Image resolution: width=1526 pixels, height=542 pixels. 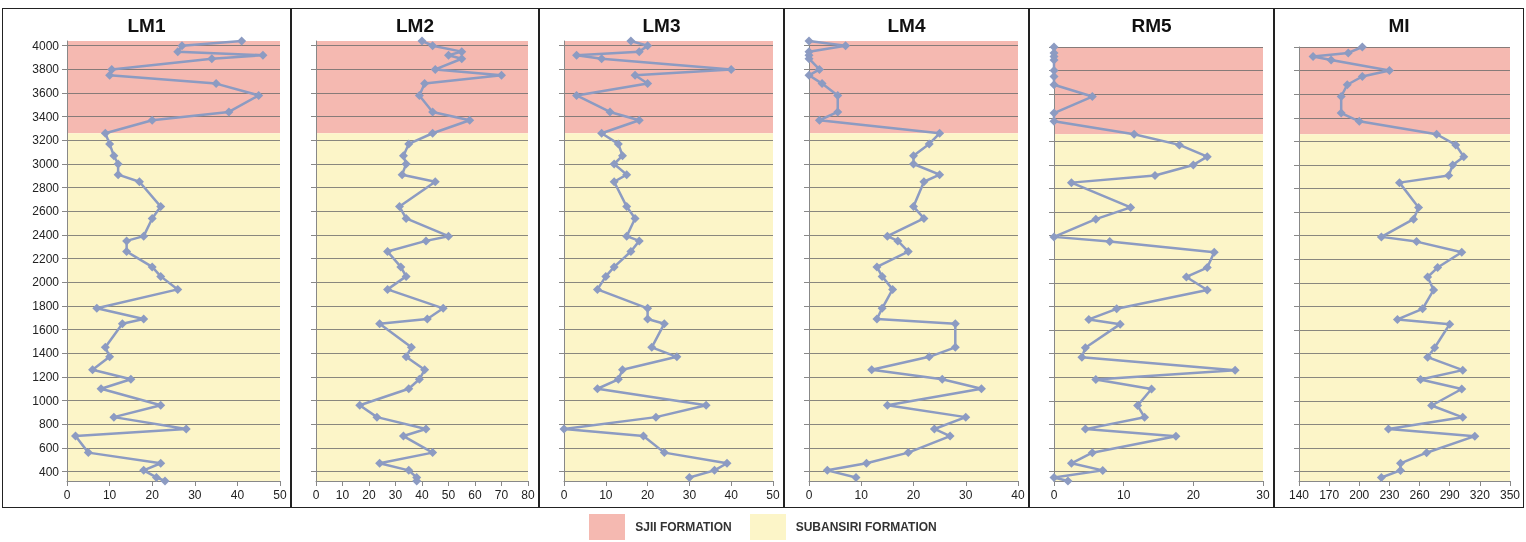 I want to click on y-tick-label: 3400, so click(x=46, y=116).